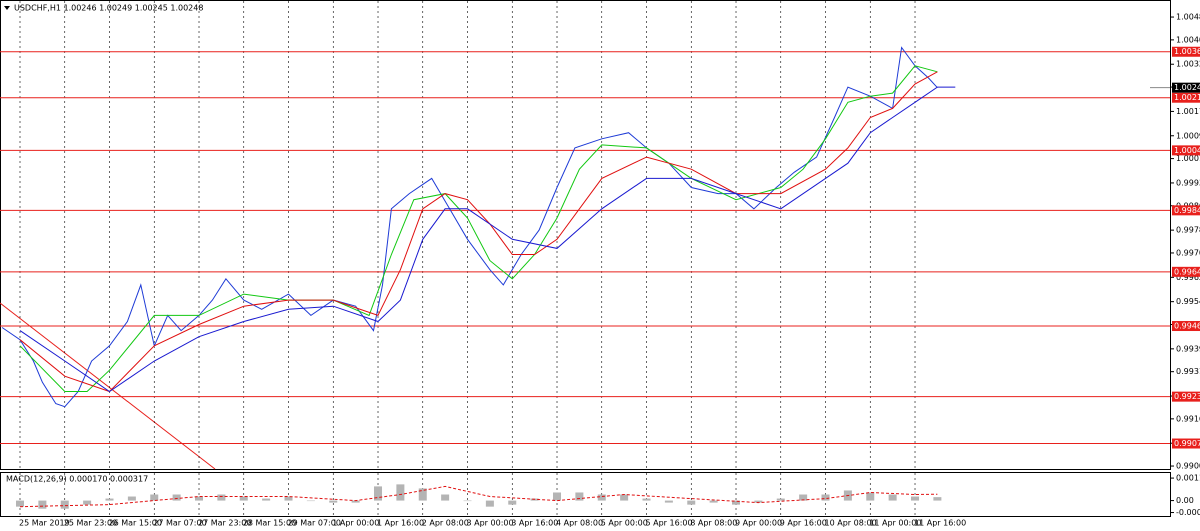  Describe the element at coordinates (940, 523) in the screenshot. I see `x-tick-label: 11 Apr 16:00` at that location.